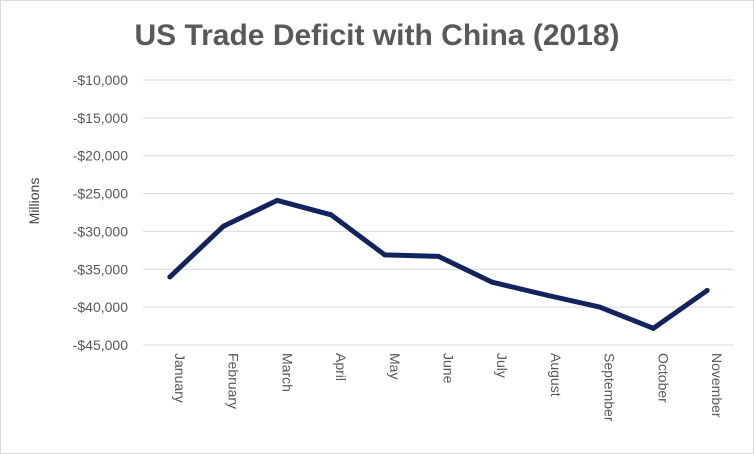 The width and height of the screenshot is (754, 454). Describe the element at coordinates (100, 156) in the screenshot. I see `y-tick-label: -$20,000` at that location.